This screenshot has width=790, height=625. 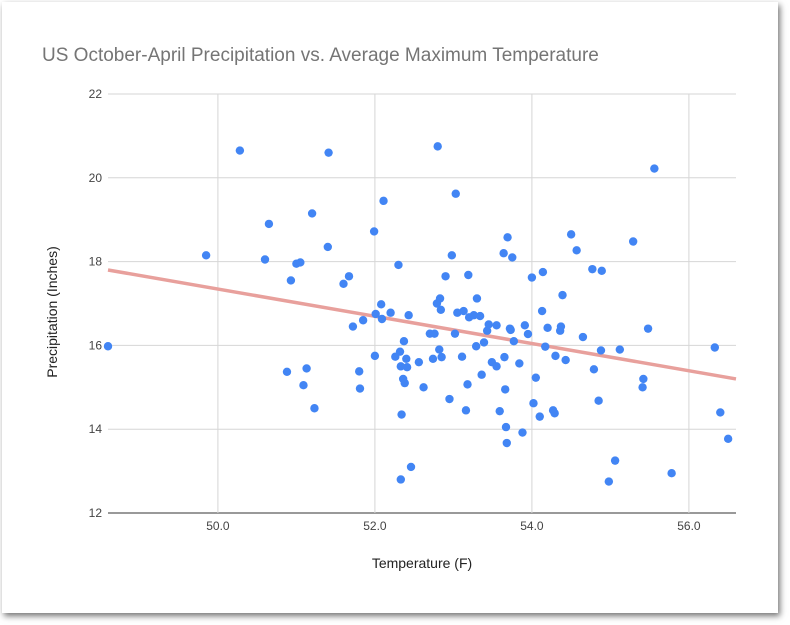 What do you see at coordinates (689, 526) in the screenshot?
I see `x-tick-label: 56.0` at bounding box center [689, 526].